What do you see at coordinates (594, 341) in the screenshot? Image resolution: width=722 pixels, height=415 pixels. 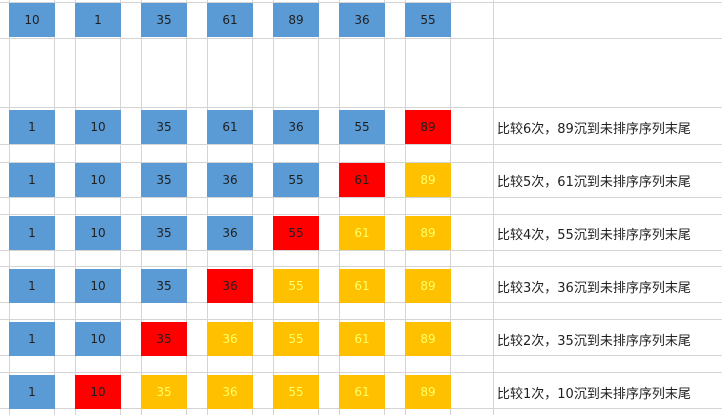 I see `pass-description: 比较2次，35沉到未排序序列末尾` at bounding box center [594, 341].